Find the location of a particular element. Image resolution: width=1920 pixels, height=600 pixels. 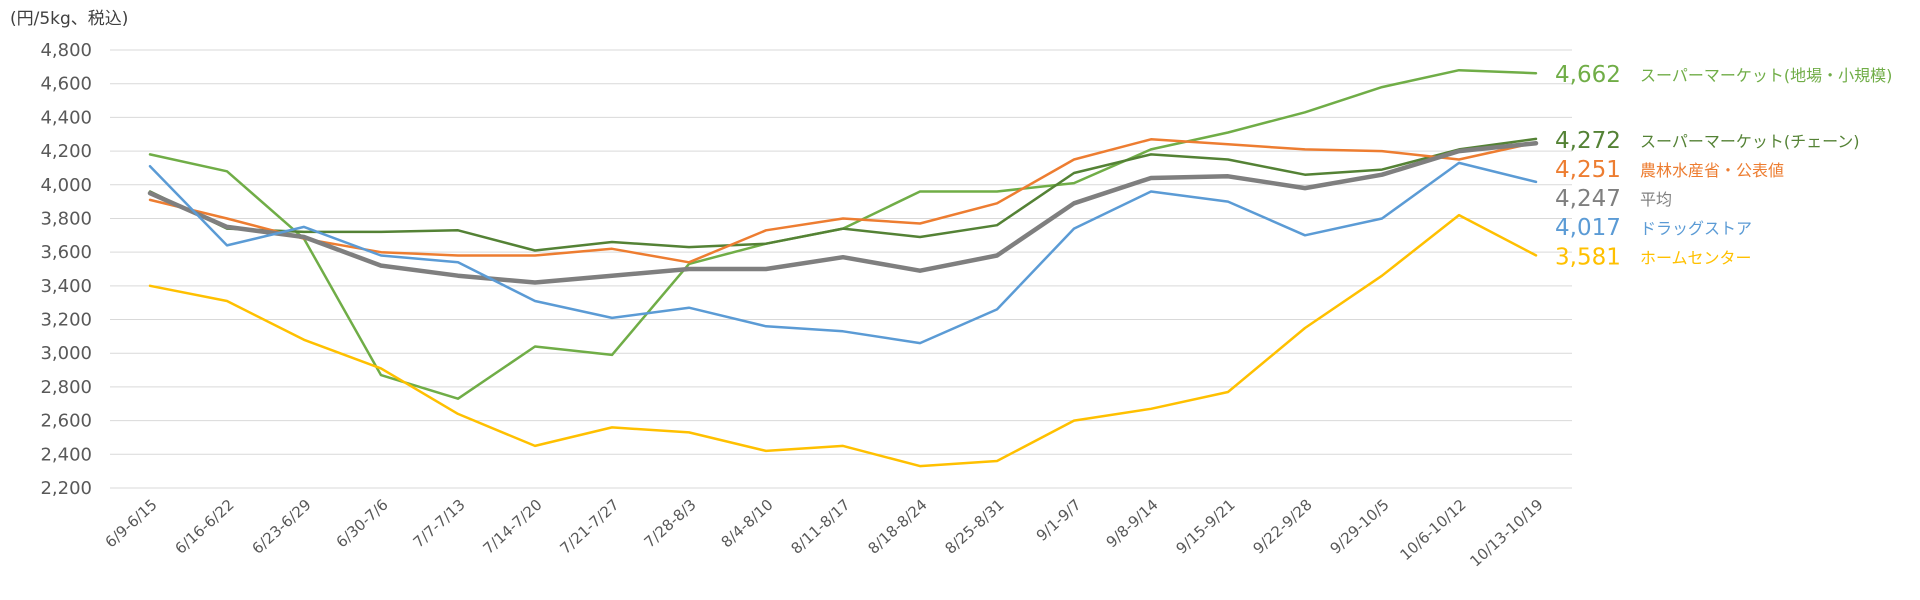

x-tick-label: 8/18-8/24 is located at coordinates (898, 527).